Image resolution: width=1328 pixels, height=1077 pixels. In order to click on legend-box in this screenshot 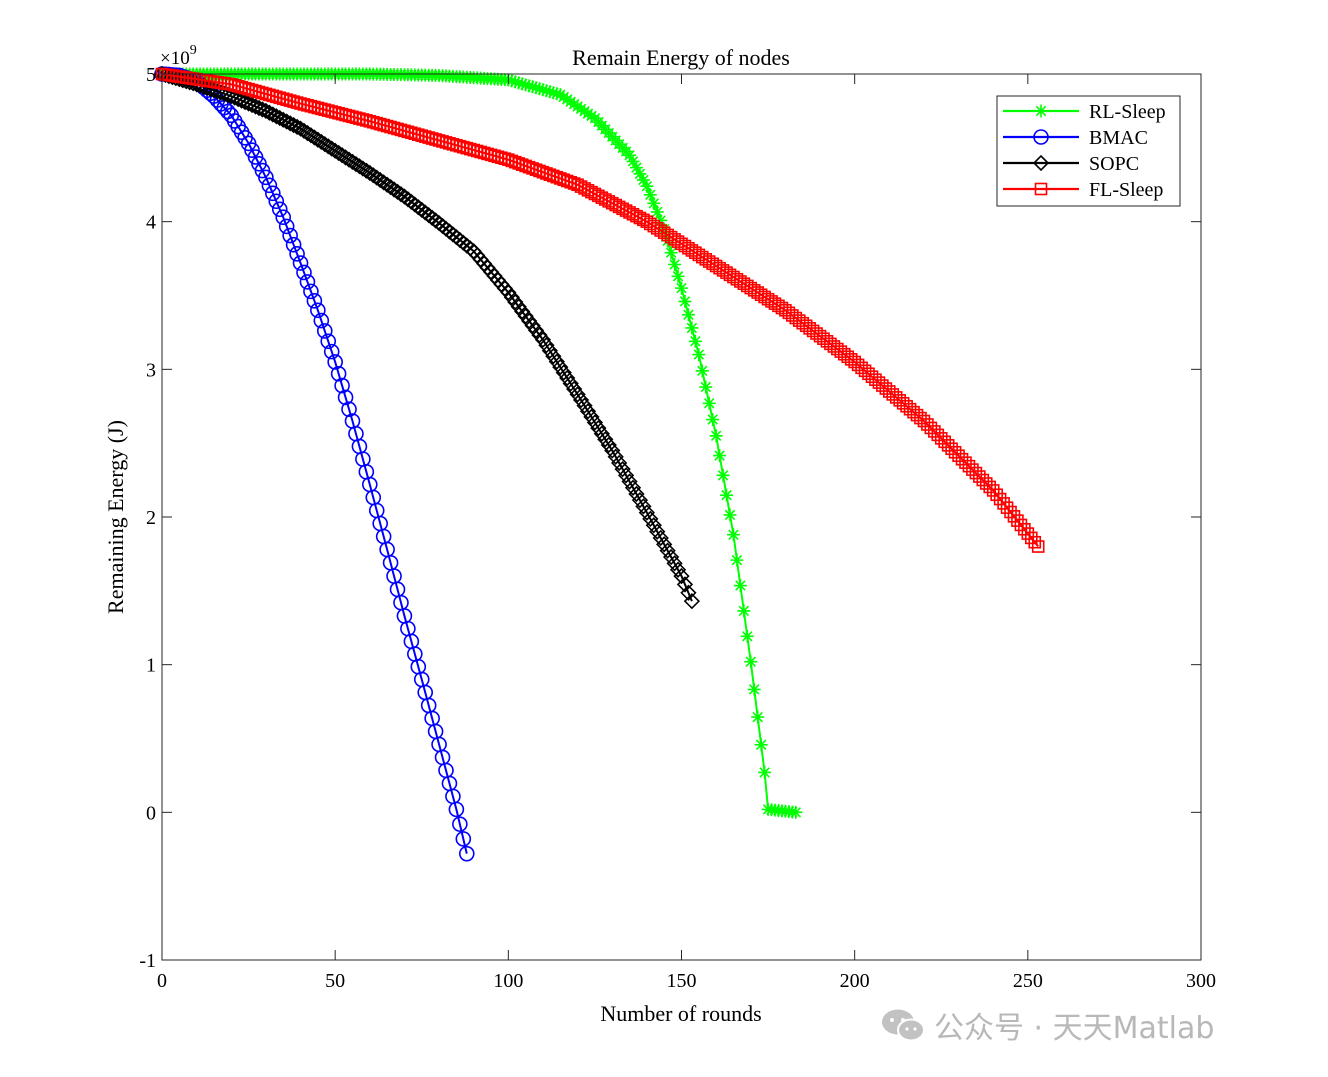, I will do `click(1088, 151)`.